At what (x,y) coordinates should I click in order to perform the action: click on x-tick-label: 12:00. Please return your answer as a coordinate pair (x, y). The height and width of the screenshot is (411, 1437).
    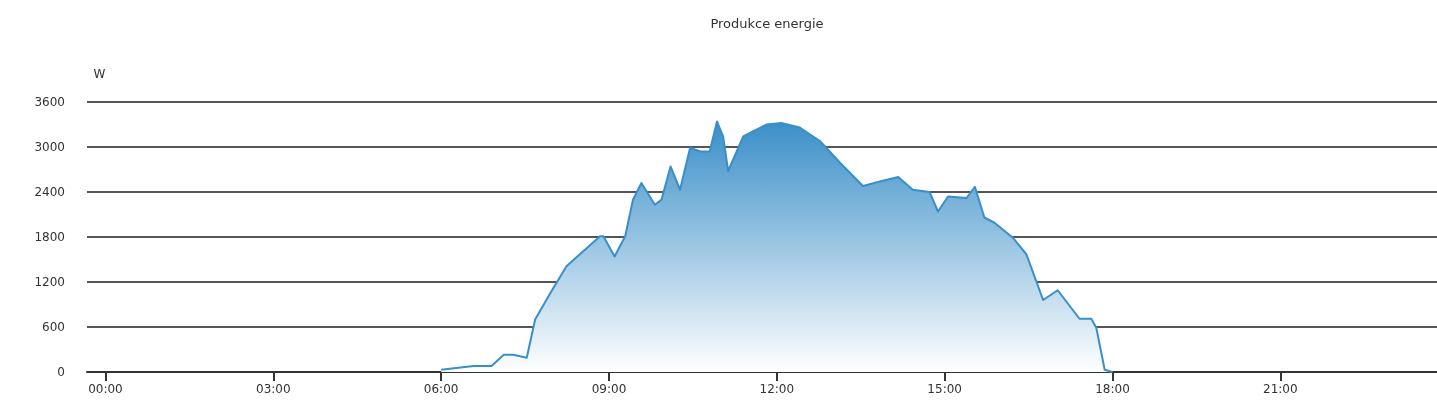
    Looking at the image, I should click on (777, 389).